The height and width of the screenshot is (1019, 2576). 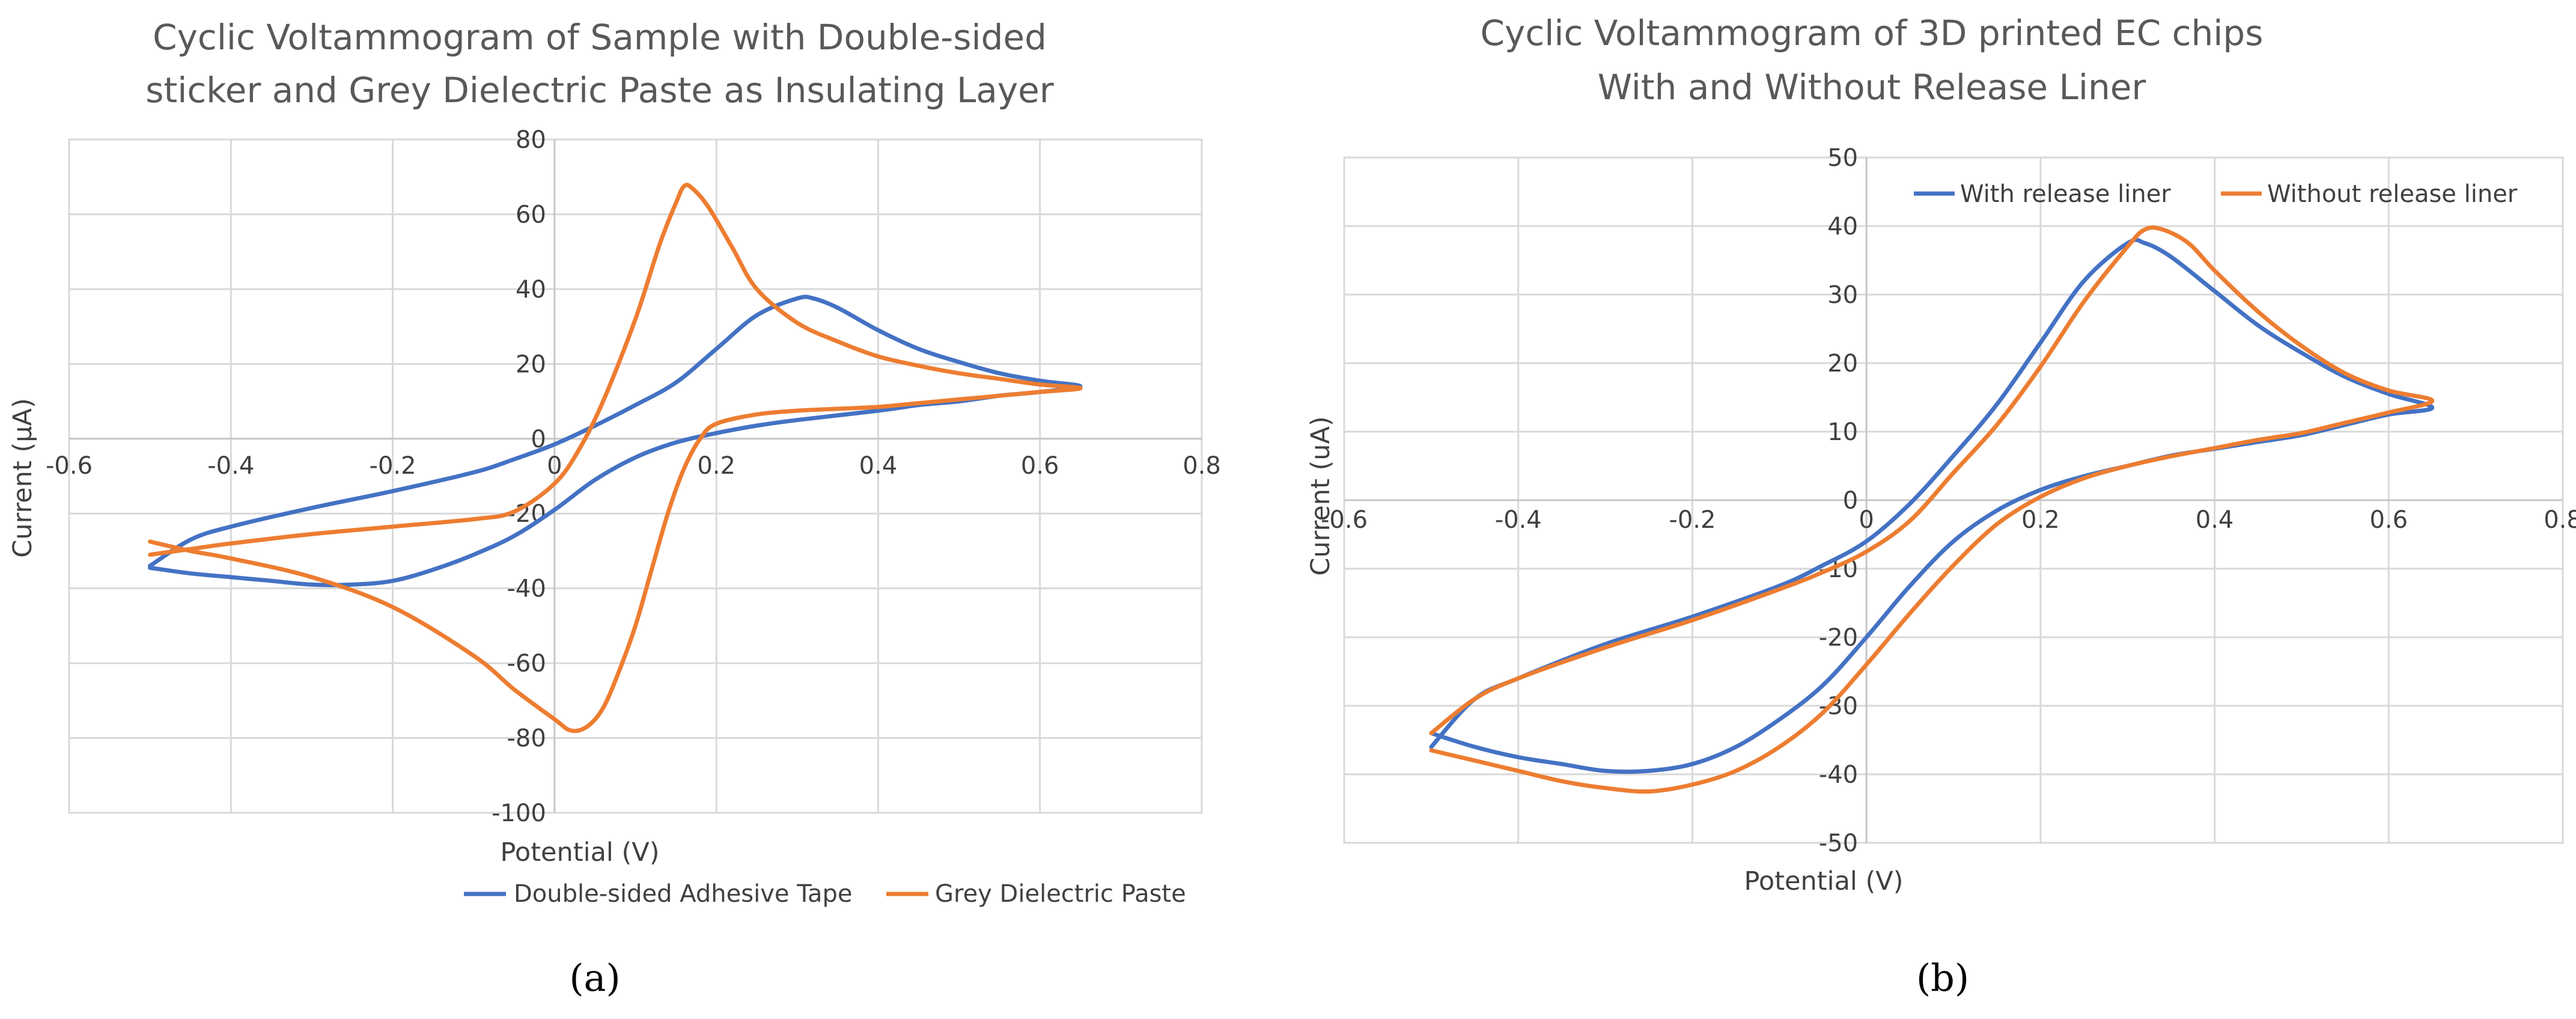 I want to click on chart-b-y-axis-label: Current (uA), so click(x=1321, y=495).